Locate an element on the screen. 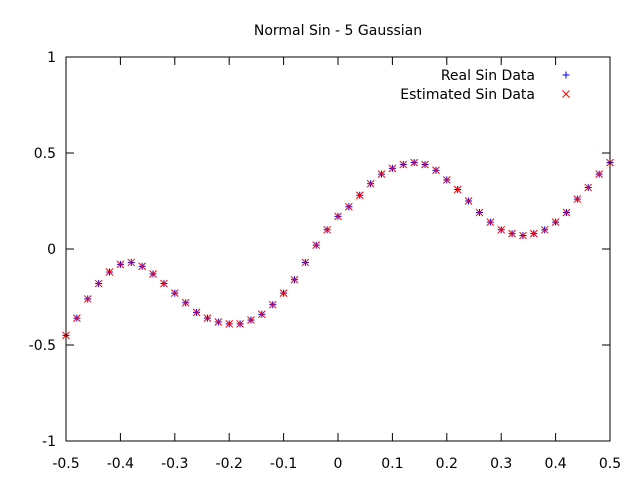  y-tick-label: 1 is located at coordinates (51, 58).